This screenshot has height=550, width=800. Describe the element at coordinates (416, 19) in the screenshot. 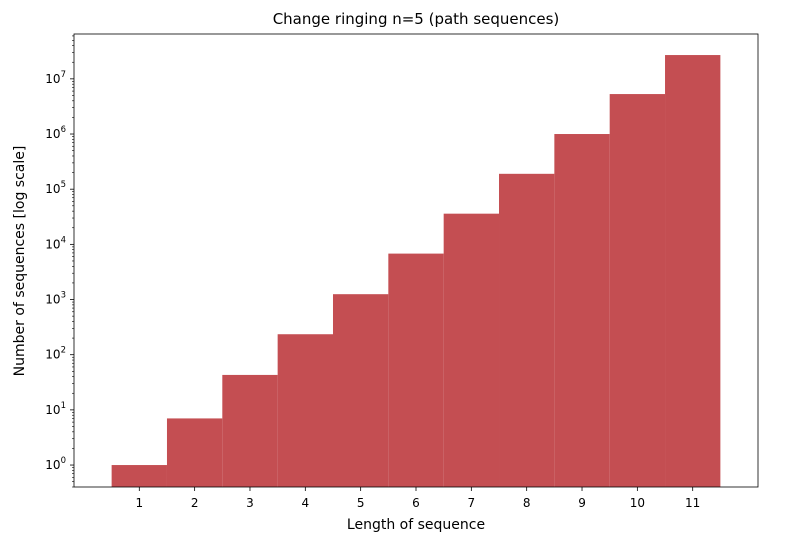

I see `chart-title: Change ringing n=5 (path sequences)` at that location.